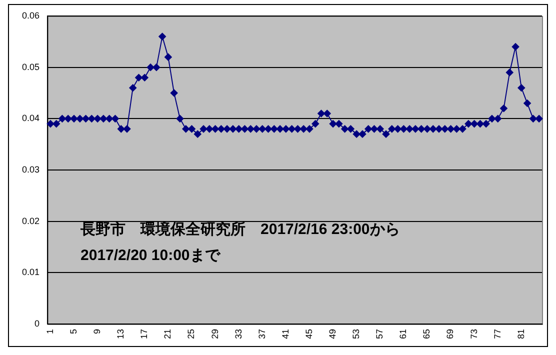 Image resolution: width=556 pixels, height=355 pixels. Describe the element at coordinates (309, 334) in the screenshot. I see `x-tick-label: 45` at that location.